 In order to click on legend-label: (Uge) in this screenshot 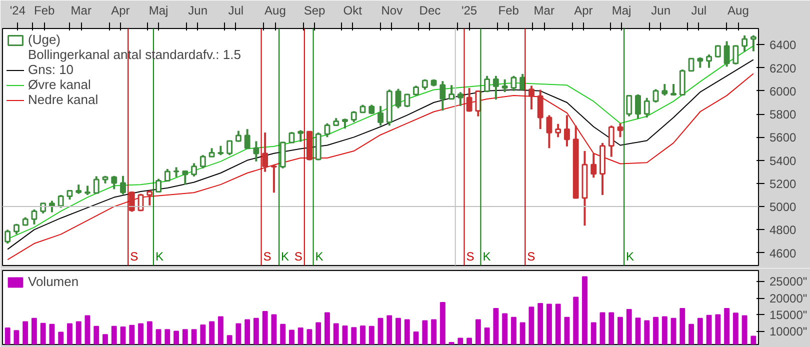, I will do `click(44, 39)`.